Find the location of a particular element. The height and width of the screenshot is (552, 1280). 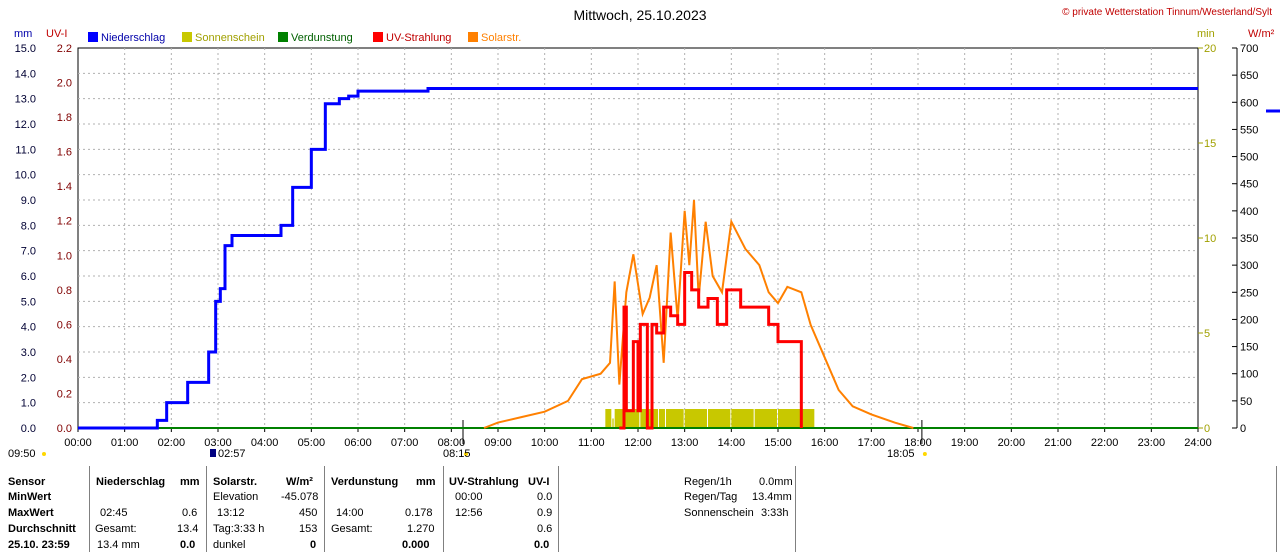

row-label-min: MinWert is located at coordinates (30, 497).